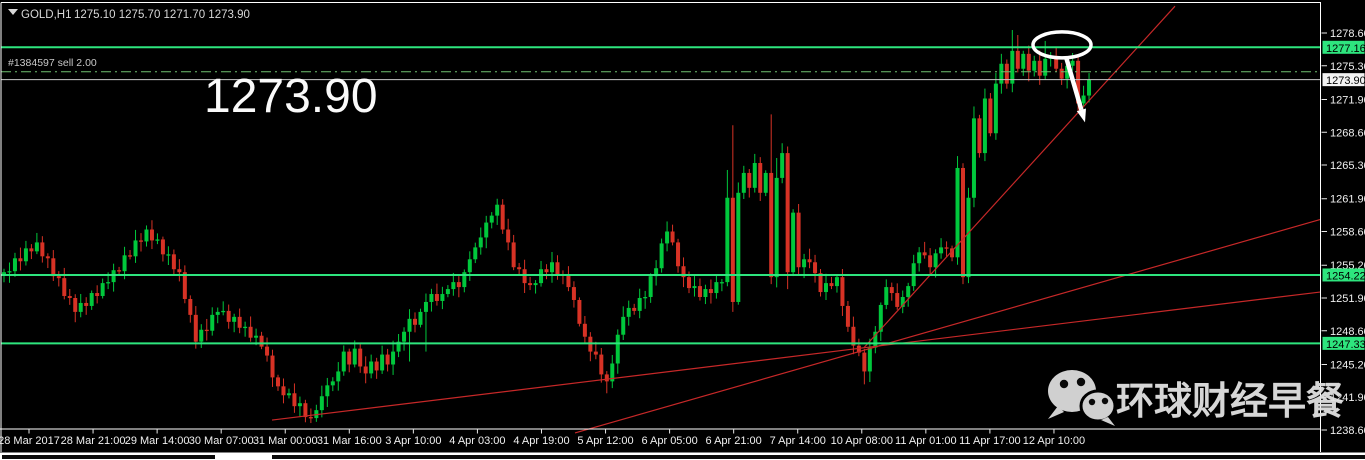 The width and height of the screenshot is (1365, 460). What do you see at coordinates (30, 441) in the screenshot?
I see `time-axis-label: 28 Mar 2017` at bounding box center [30, 441].